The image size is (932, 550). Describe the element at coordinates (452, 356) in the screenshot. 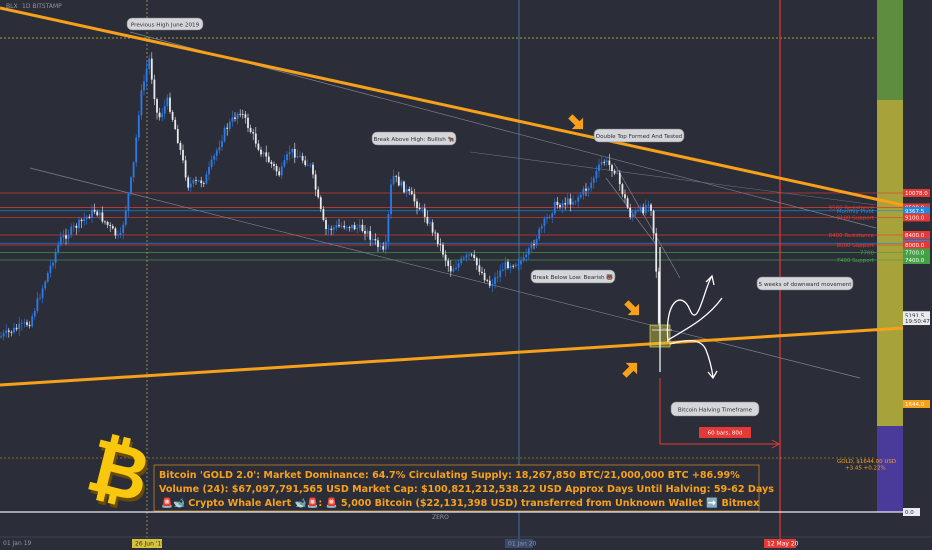

I see `ascending-support-trendline` at that location.